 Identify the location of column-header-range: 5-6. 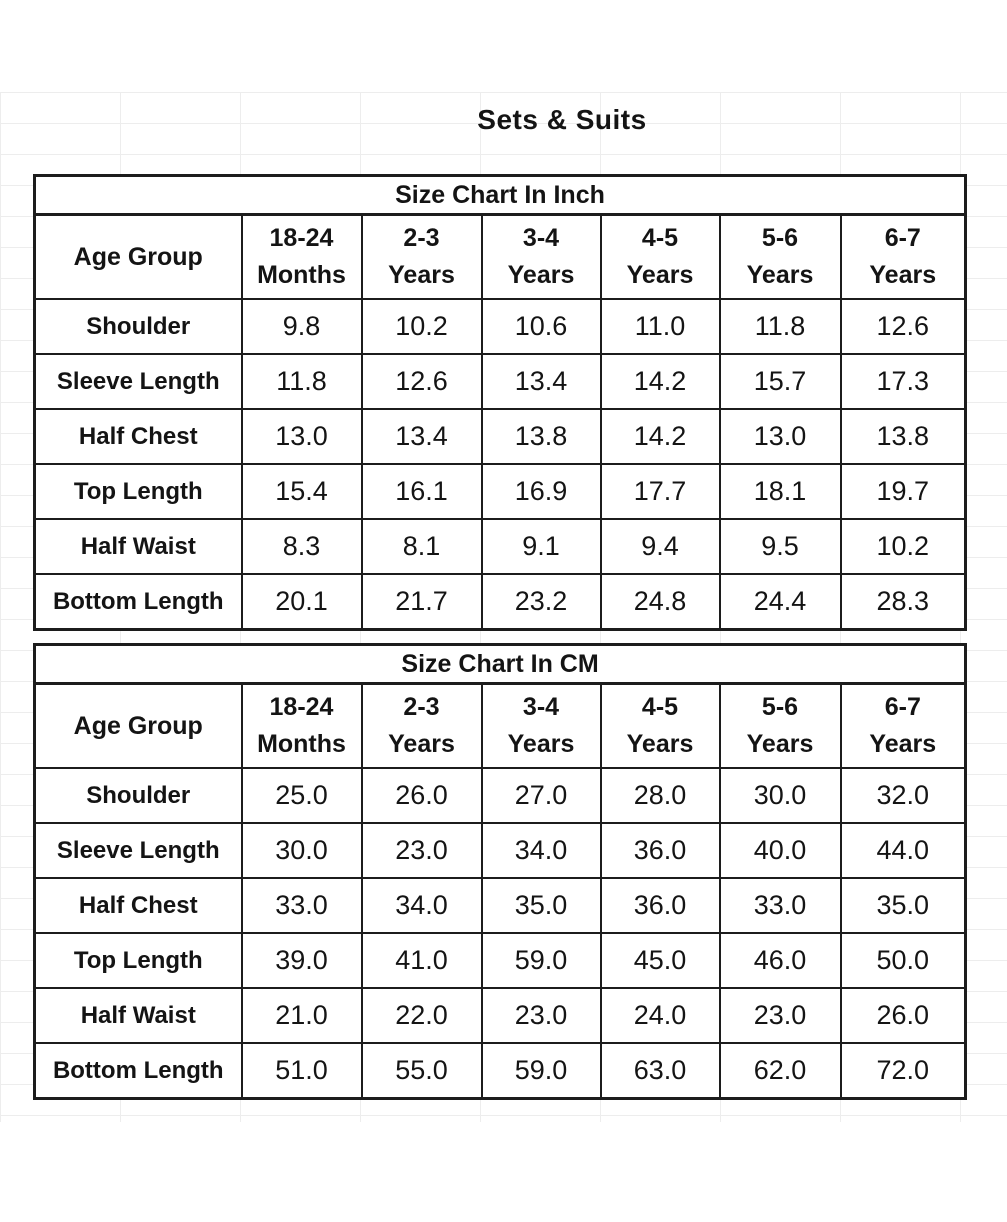
(780, 707).